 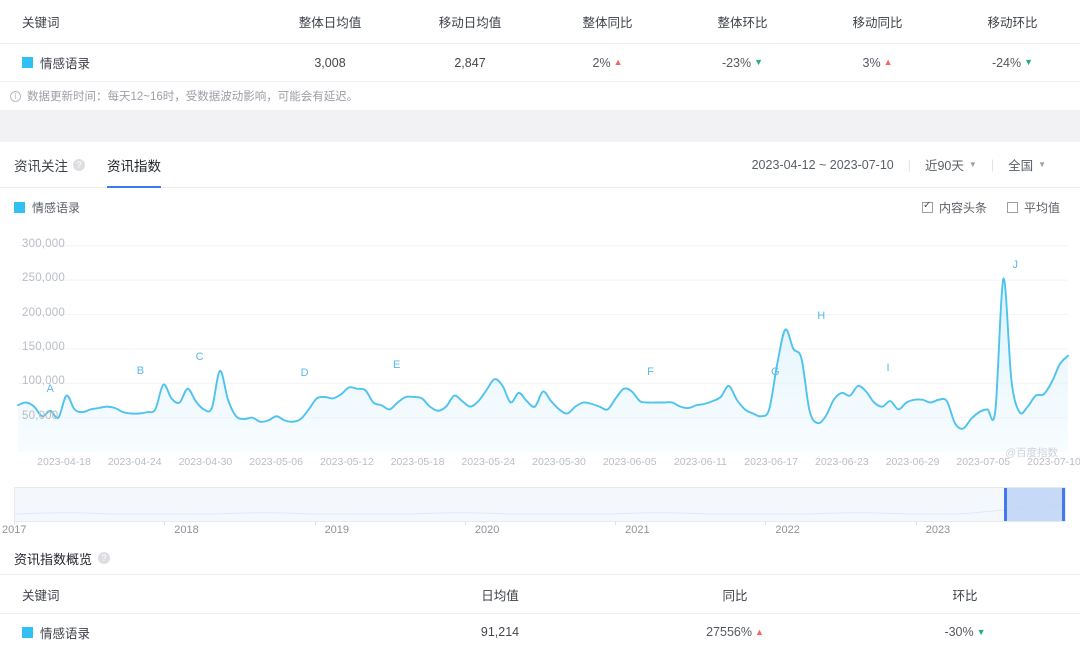 What do you see at coordinates (43, 278) in the screenshot?
I see `y-axis-tick-label: 250,000` at bounding box center [43, 278].